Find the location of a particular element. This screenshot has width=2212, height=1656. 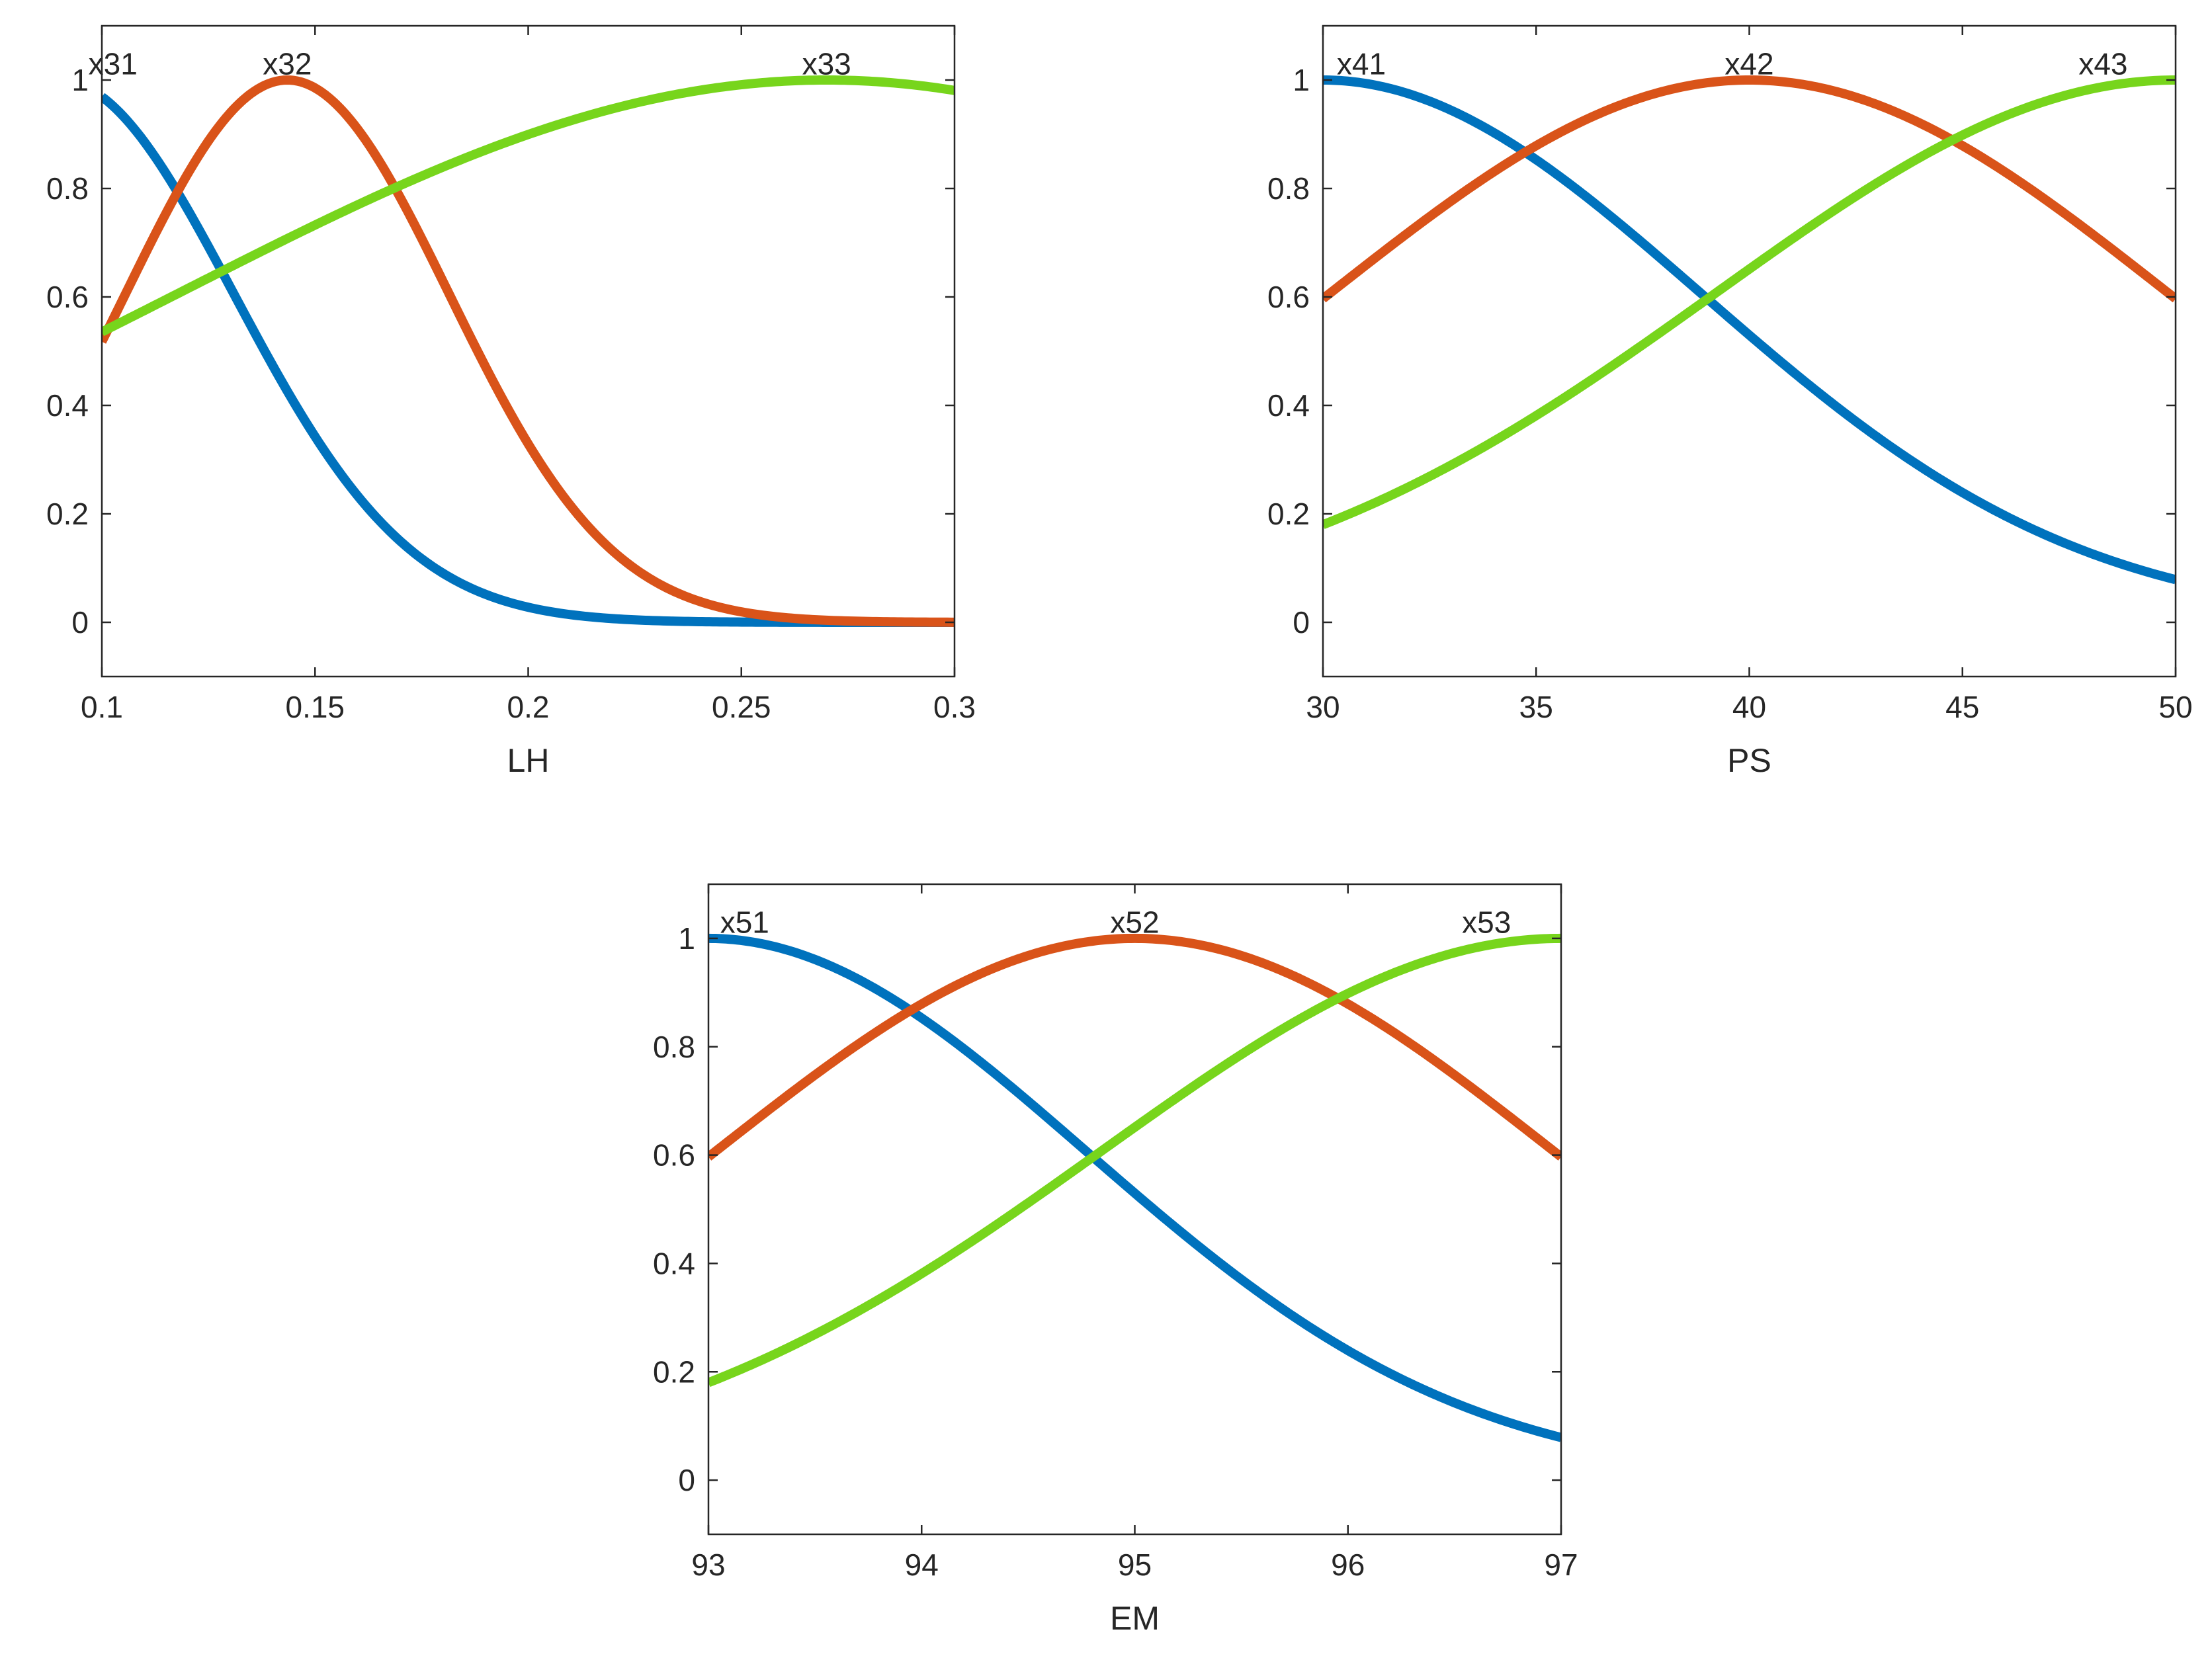

mf-label-x42: x42 is located at coordinates (1748, 64).